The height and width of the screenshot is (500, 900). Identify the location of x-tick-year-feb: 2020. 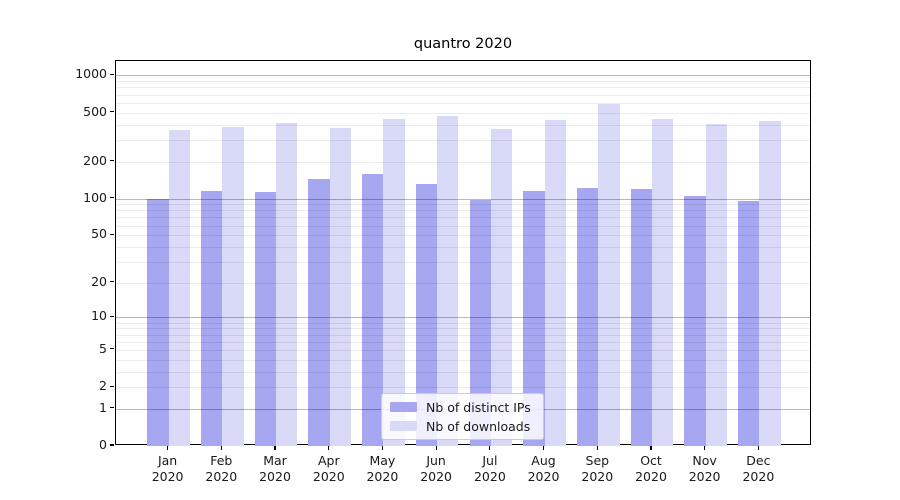
(221, 476).